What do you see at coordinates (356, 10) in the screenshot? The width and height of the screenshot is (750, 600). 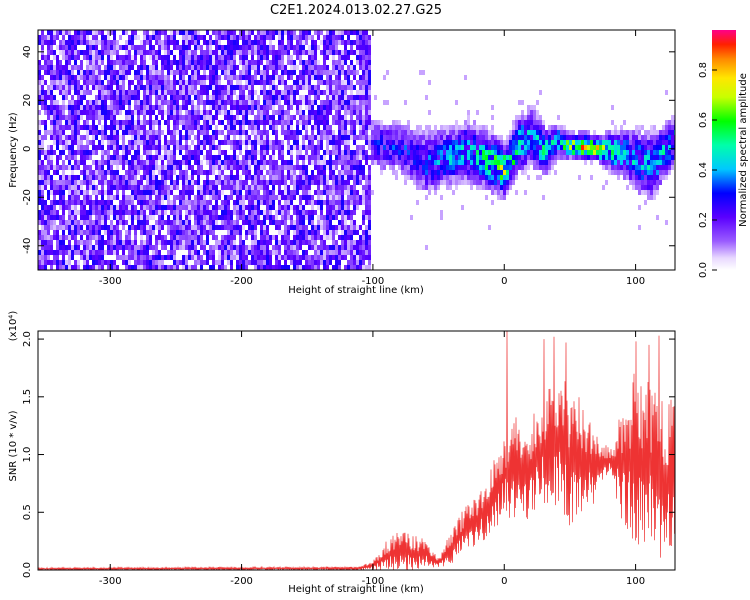 I see `chart-title: C2E1.2024.013.02.27.G25` at bounding box center [356, 10].